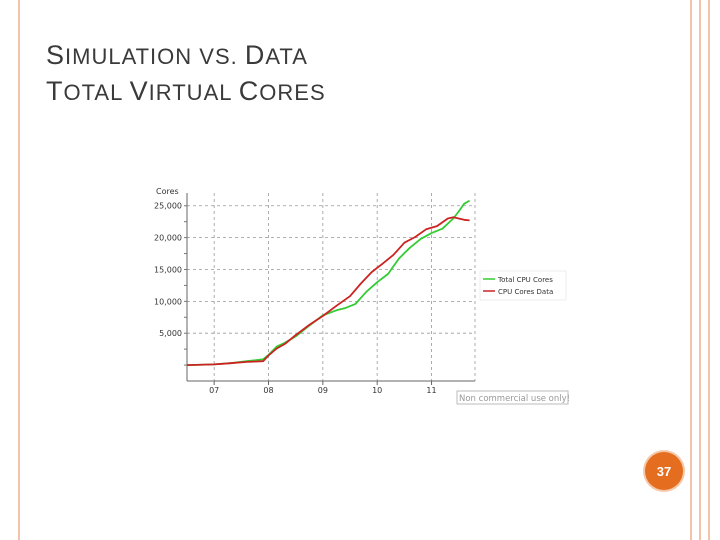  What do you see at coordinates (214, 390) in the screenshot?
I see `x-tick-label: 07` at bounding box center [214, 390].